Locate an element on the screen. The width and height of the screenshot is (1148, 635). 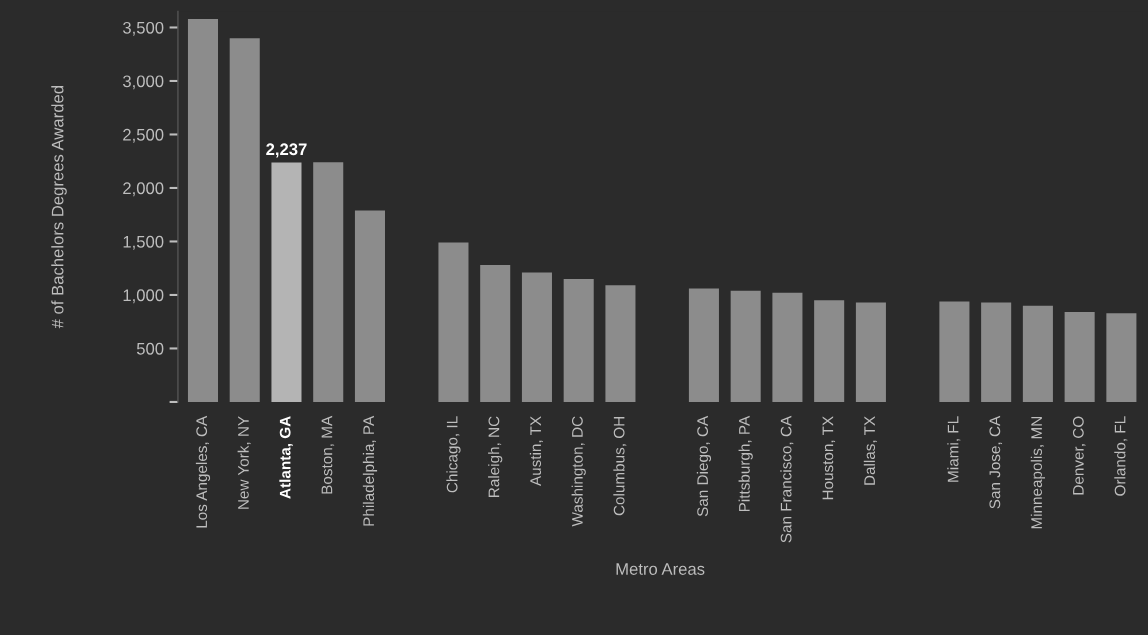
x-tick-label: Minneapolis, MN is located at coordinates (1038, 473).